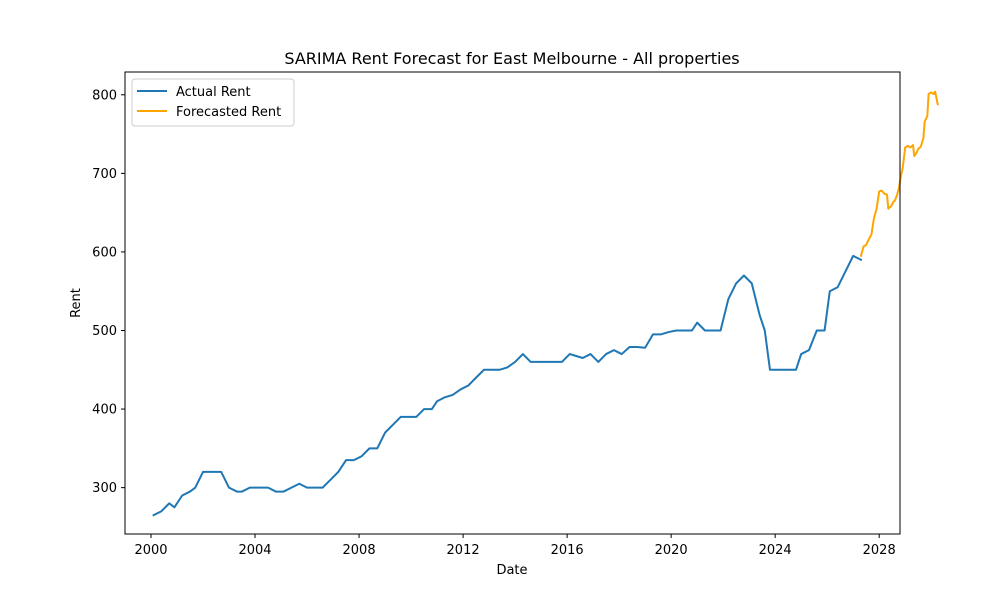 This screenshot has width=1000, height=604. I want to click on legend: Actual Rent Forecasted Rent, so click(213, 102).